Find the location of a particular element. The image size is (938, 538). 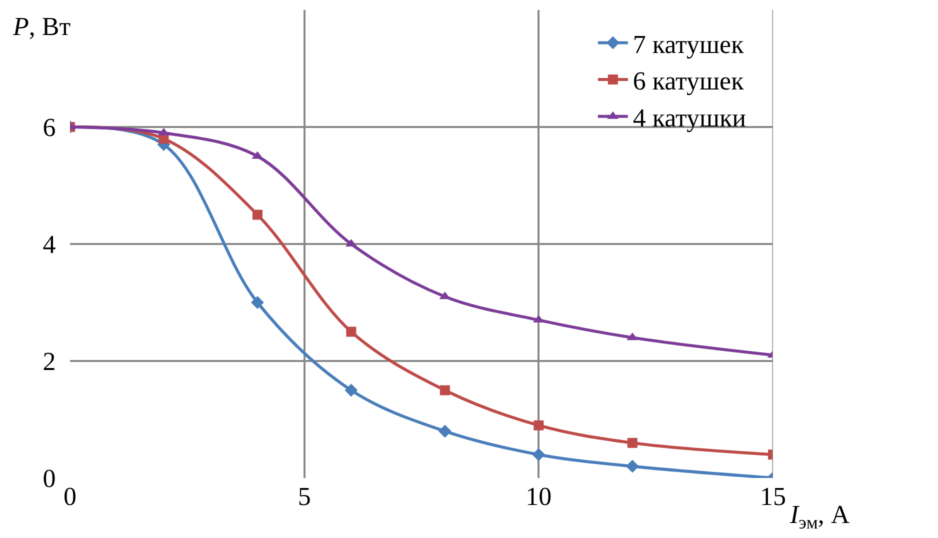

y-tick-label: 6 is located at coordinates (49, 127).